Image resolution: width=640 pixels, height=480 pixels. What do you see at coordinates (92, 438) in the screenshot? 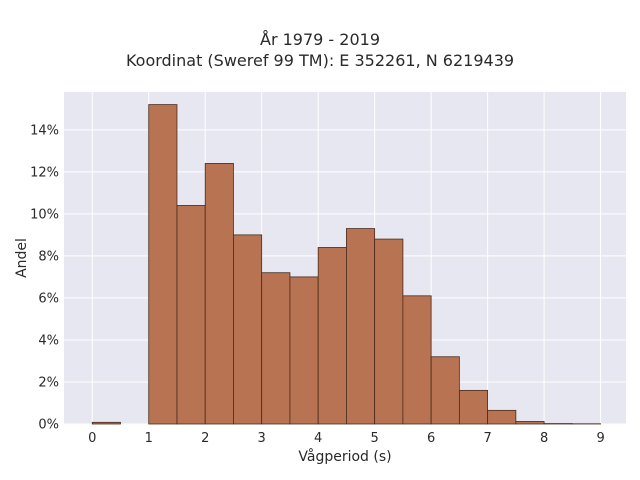
I see `x-tick-label: 0` at bounding box center [92, 438].